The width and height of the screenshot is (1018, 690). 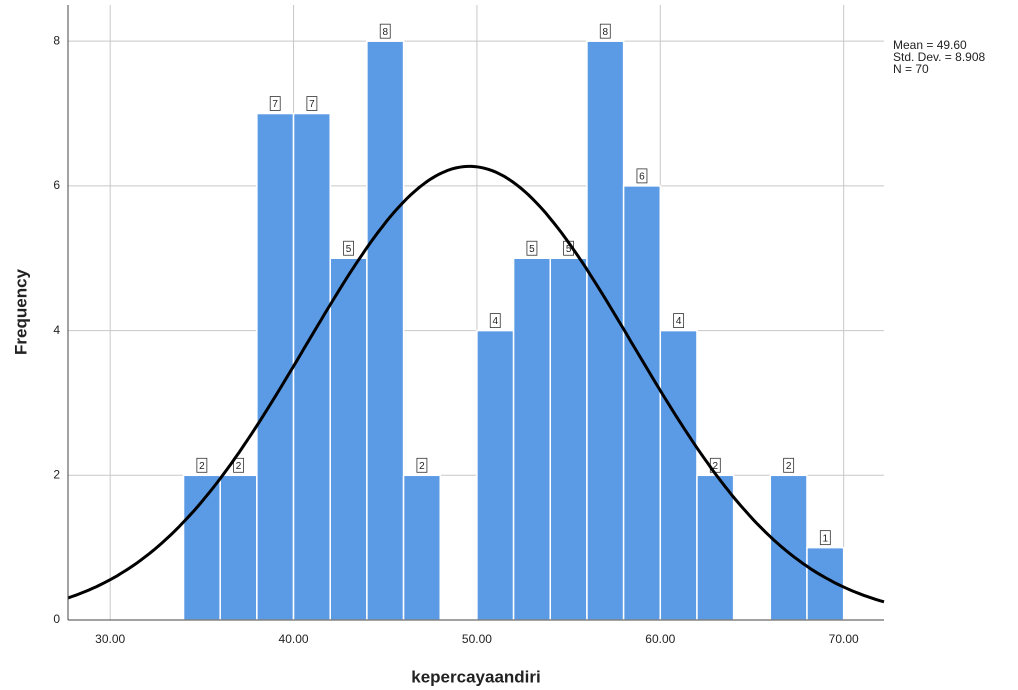 I want to click on stat-n: N = 70, so click(x=911, y=69).